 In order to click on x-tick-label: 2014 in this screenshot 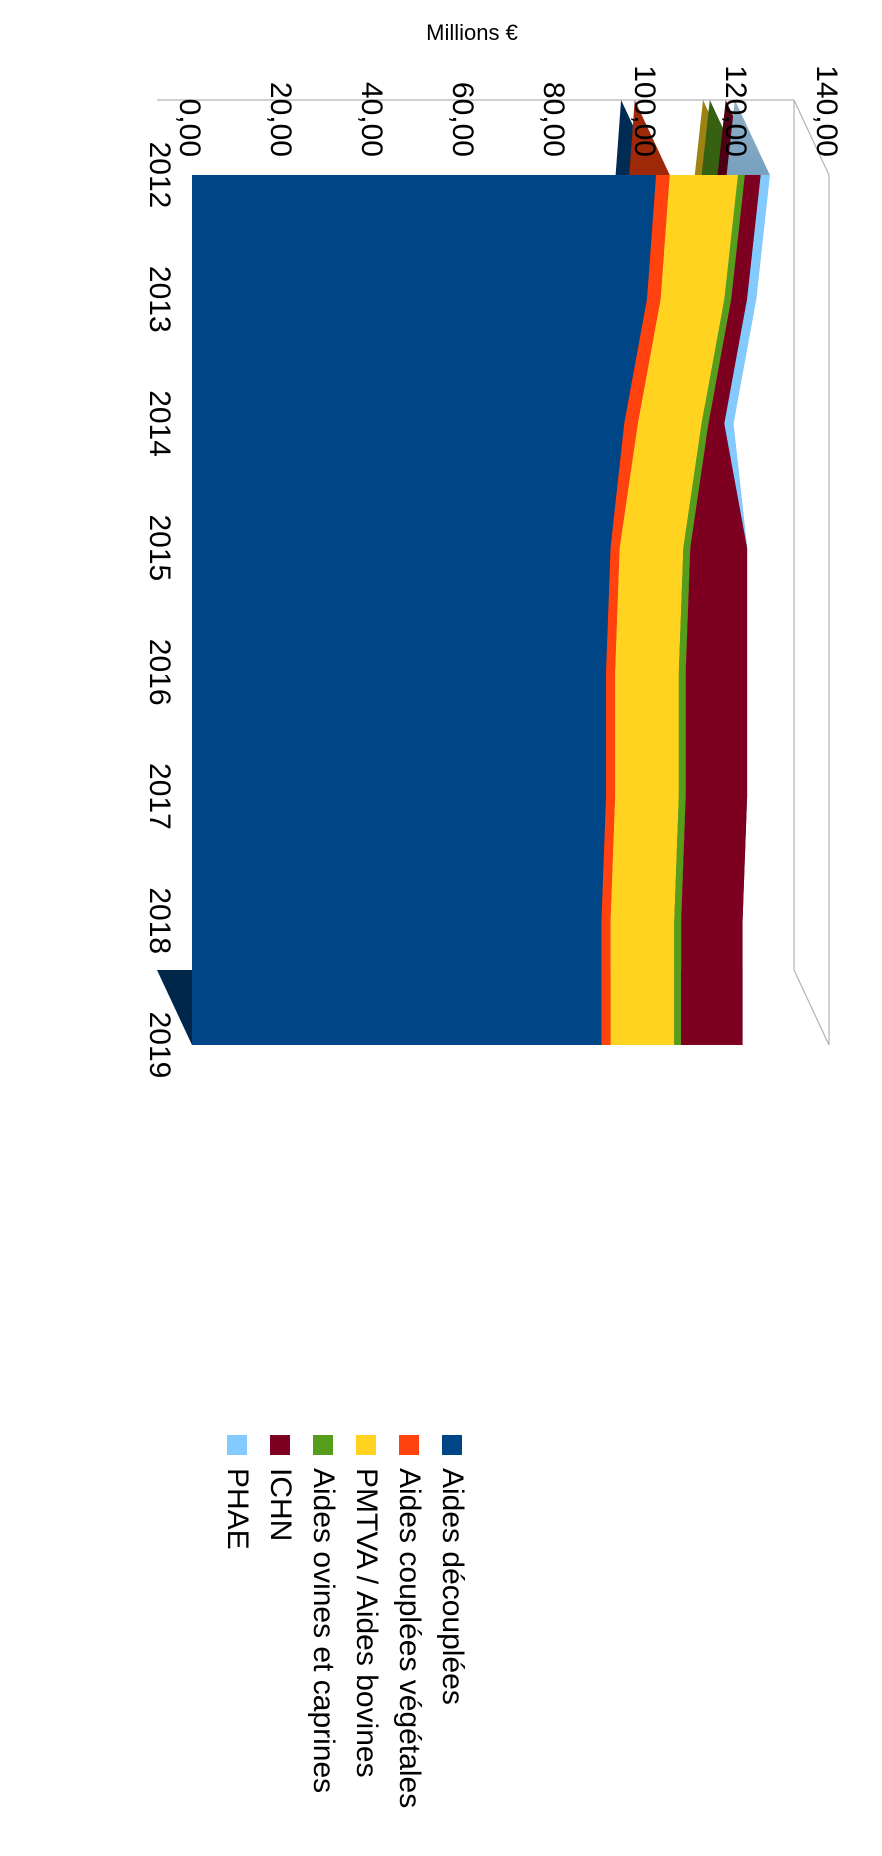, I will do `click(159, 423)`.